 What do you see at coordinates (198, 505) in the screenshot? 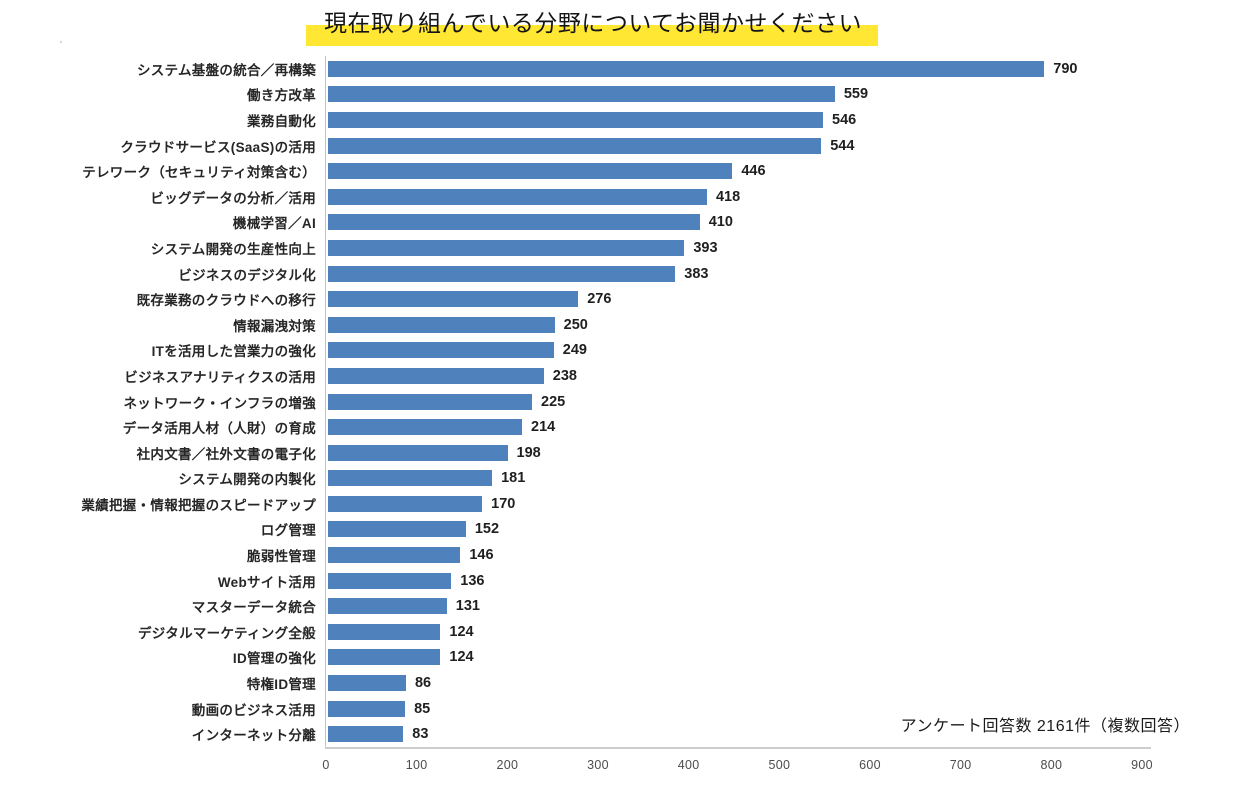
I see `category-label: 業績把握・情報把握のスピードアップ` at bounding box center [198, 505].